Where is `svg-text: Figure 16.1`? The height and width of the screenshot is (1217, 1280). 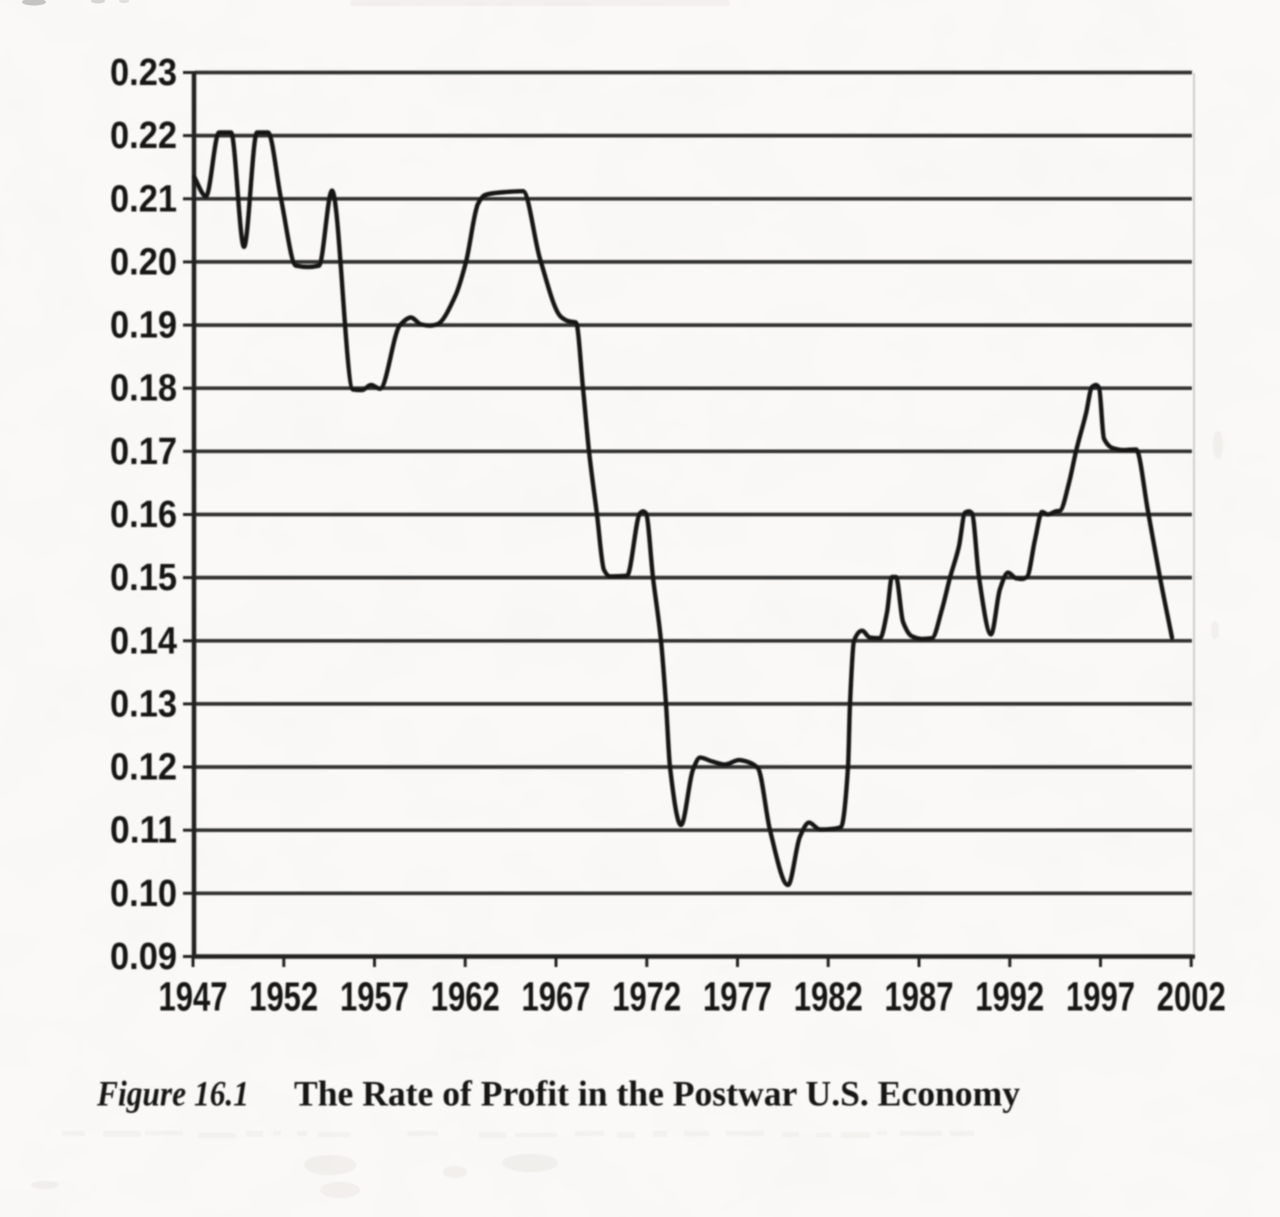
svg-text: Figure 16.1 is located at coordinates (172, 1094).